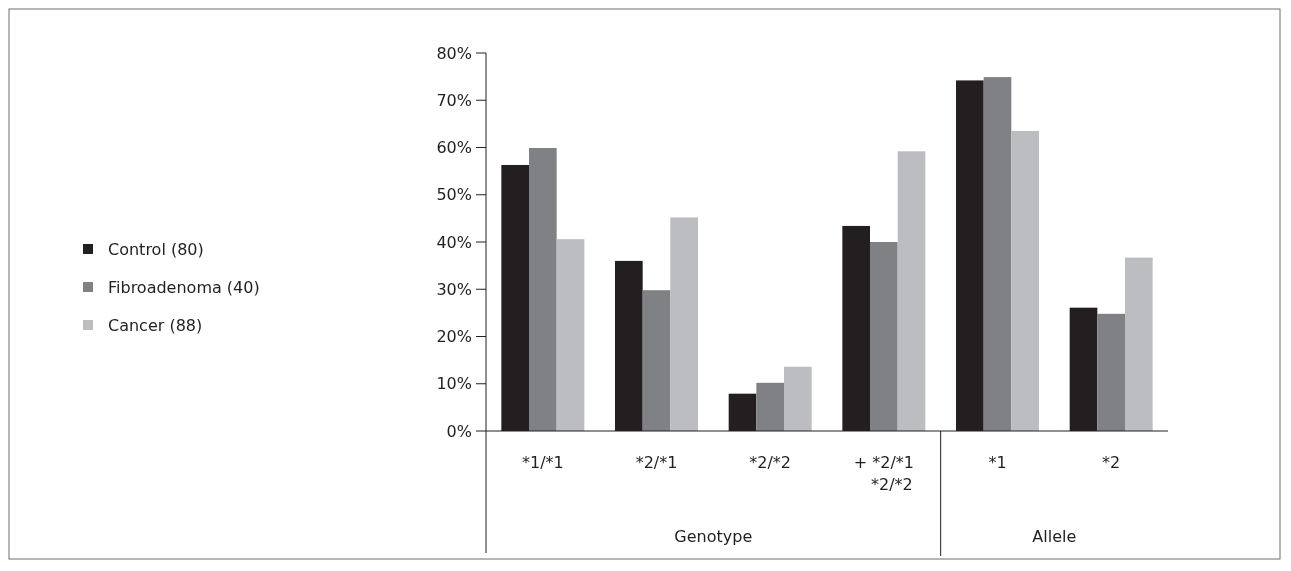  Describe the element at coordinates (1054, 536) in the screenshot. I see `text: Allele` at that location.